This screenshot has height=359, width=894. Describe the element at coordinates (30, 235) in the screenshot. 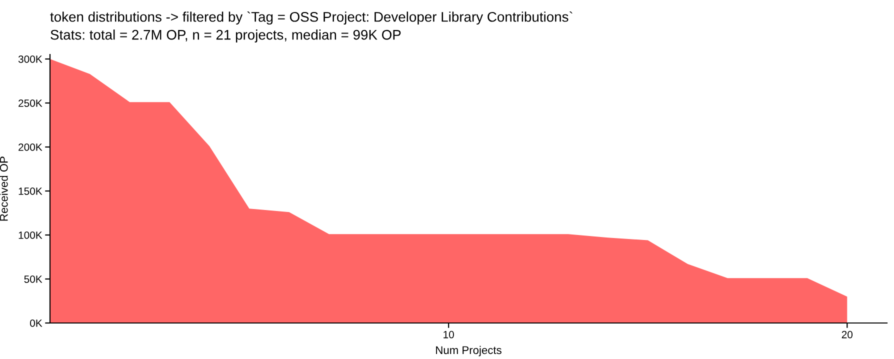

I see `y-tick-label: 100K` at that location.